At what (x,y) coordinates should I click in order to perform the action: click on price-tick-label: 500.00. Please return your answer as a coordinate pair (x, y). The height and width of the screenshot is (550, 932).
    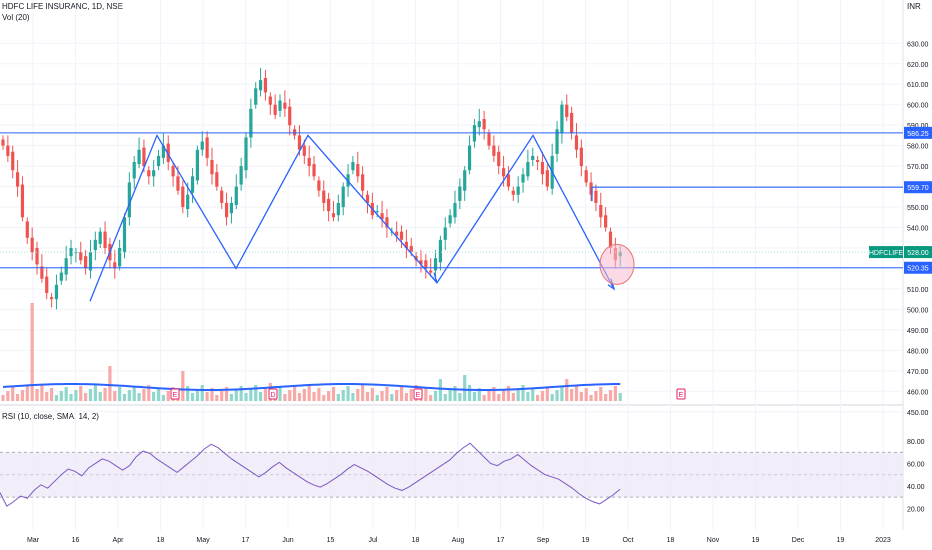
    Looking at the image, I should click on (918, 310).